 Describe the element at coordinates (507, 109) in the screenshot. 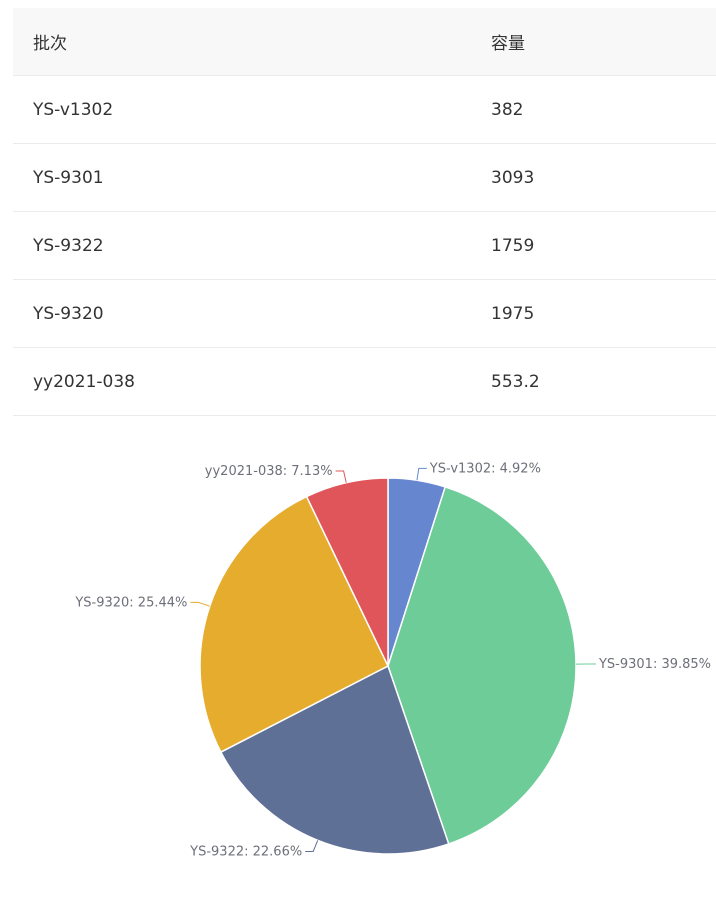

I see `cell-capacity: 382` at that location.